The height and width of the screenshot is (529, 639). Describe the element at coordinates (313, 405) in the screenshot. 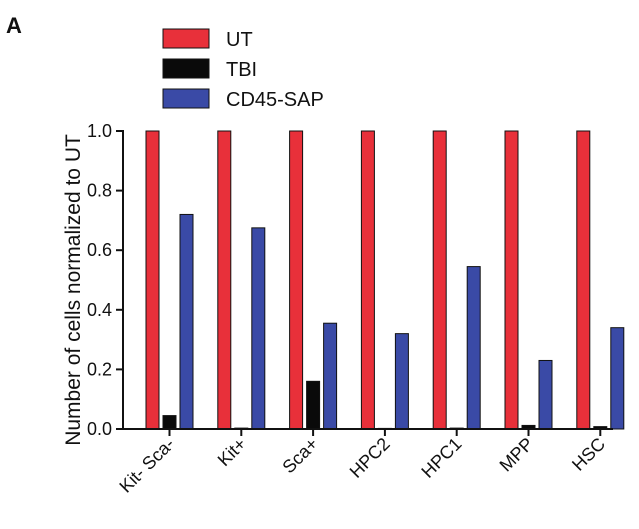

I see `bar-tbi-sca` at that location.